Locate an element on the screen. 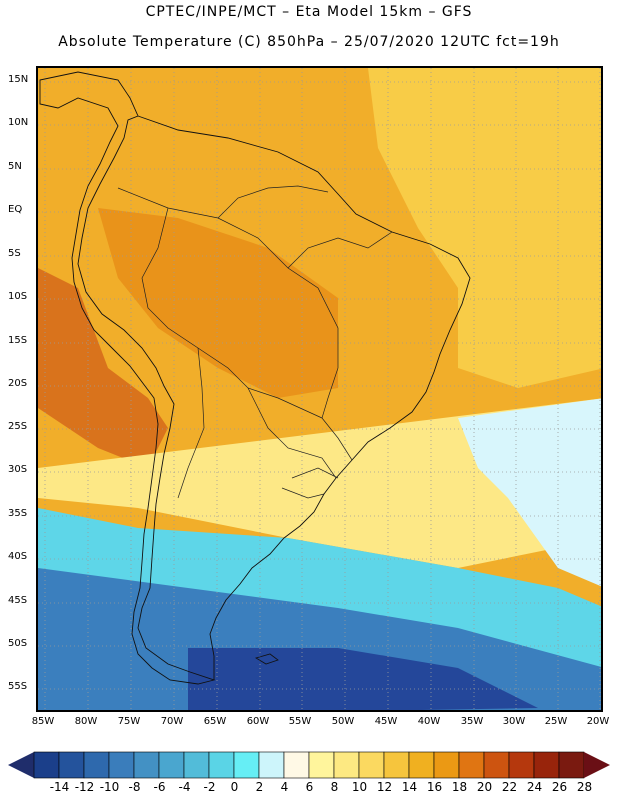 The width and height of the screenshot is (618, 800). lon-label: 75W is located at coordinates (129, 721).